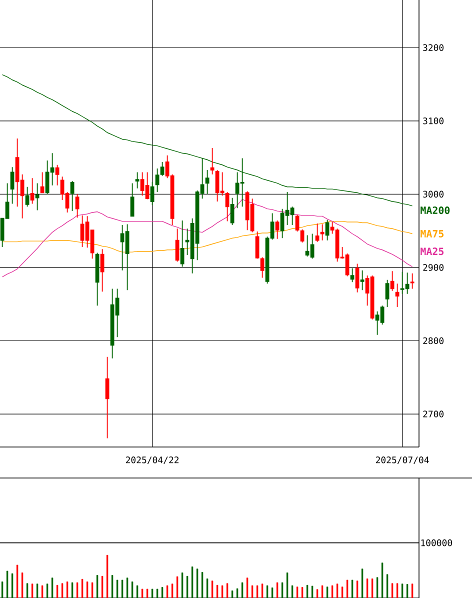 This screenshot has height=598, width=472. Describe the element at coordinates (433, 194) in the screenshot. I see `y-tick-label: 3000` at that location.